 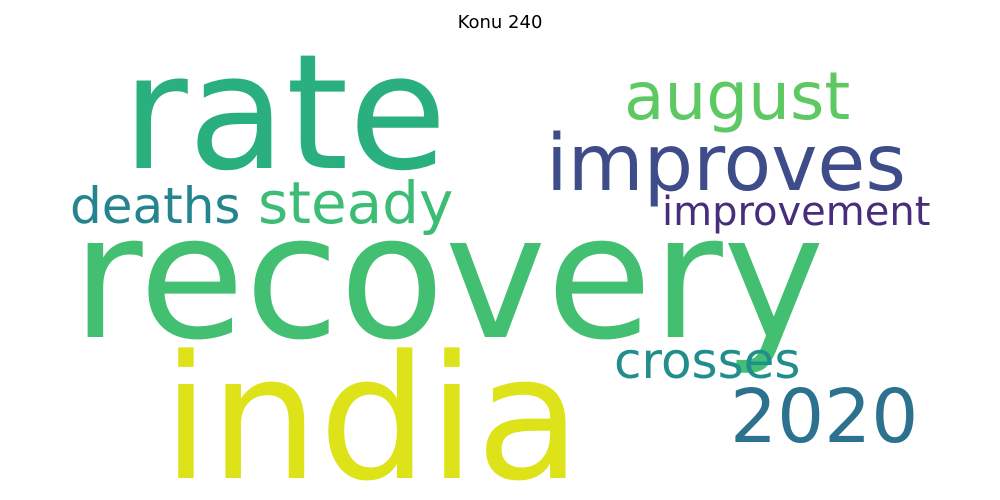 What do you see at coordinates (355, 203) in the screenshot?
I see `word-steady: steady` at bounding box center [355, 203].